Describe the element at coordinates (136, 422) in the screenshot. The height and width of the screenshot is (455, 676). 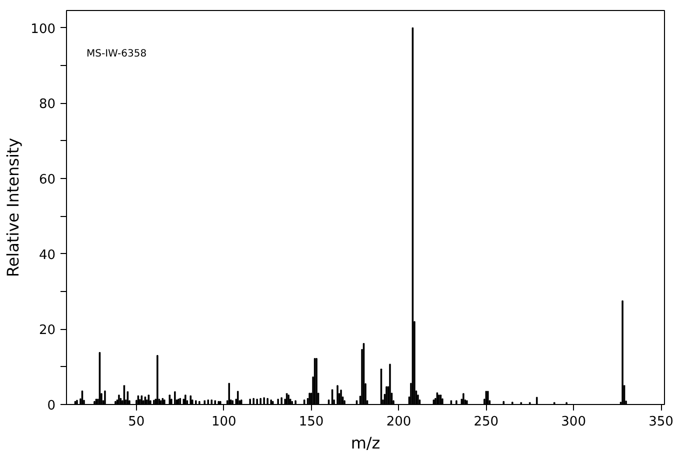
I see `x-tick-label: 50` at that location.